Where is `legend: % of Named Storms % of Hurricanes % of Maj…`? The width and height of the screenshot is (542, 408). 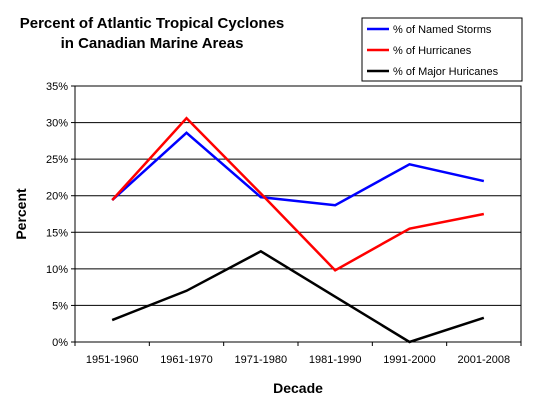 legend: % of Named Storms % of Hurricanes % of Maj… is located at coordinates (442, 49).